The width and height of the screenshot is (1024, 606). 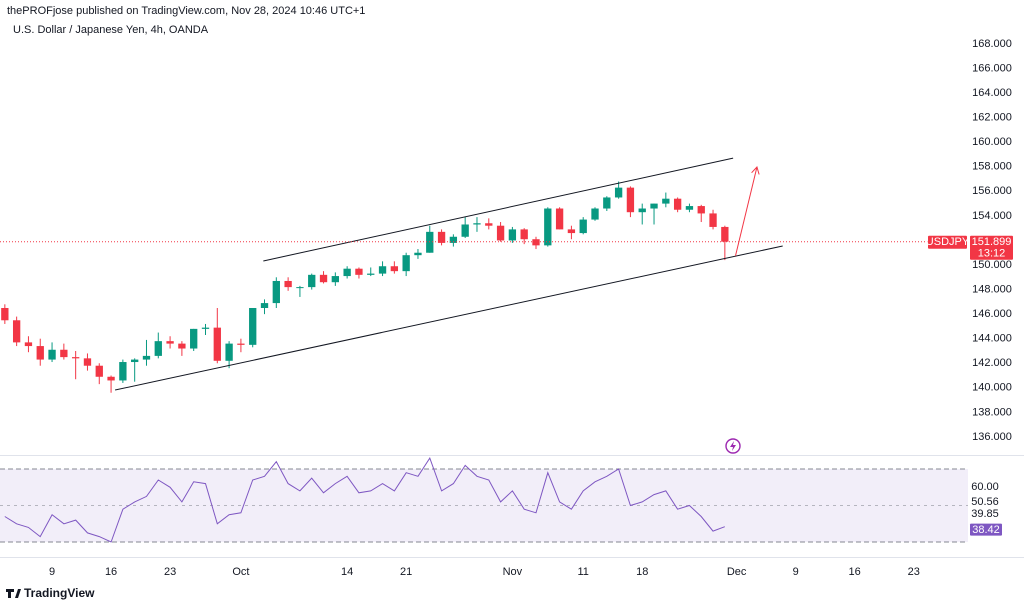 I want to click on rsi-tag-text: 38.42, so click(x=986, y=530).